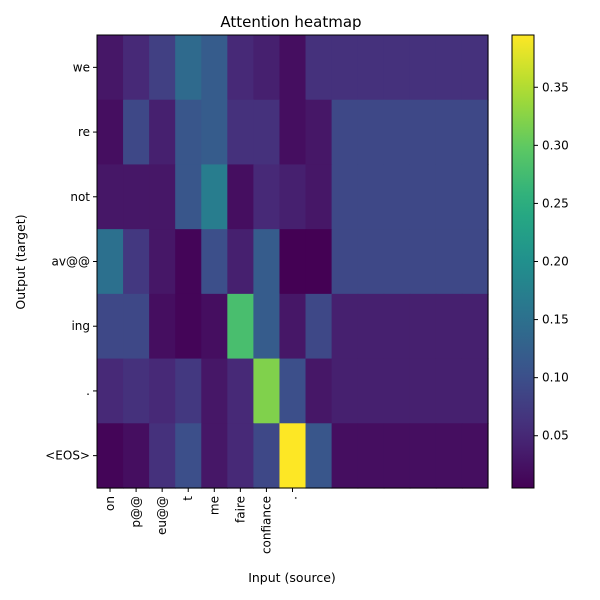 Image resolution: width=600 pixels, height=600 pixels. I want to click on y-tick-label: av@@, so click(71, 262).